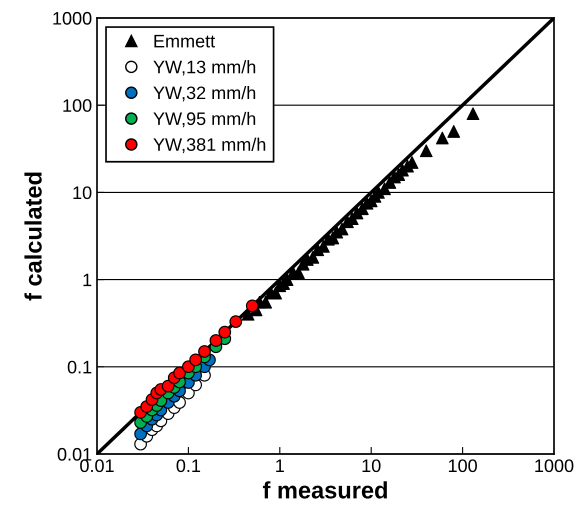 This screenshot has height=531, width=582. Describe the element at coordinates (204, 94) in the screenshot. I see `legend-label: YW,32 mm/h` at that location.